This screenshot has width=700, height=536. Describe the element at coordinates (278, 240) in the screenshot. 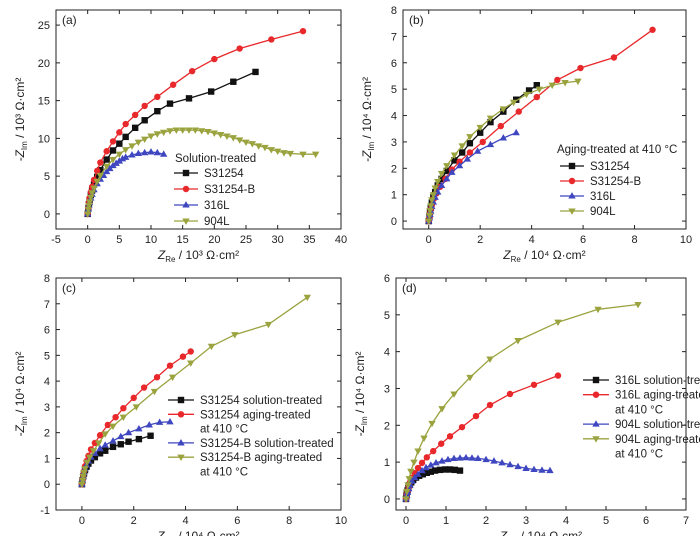

I see `x-tick-label: 30` at that location.